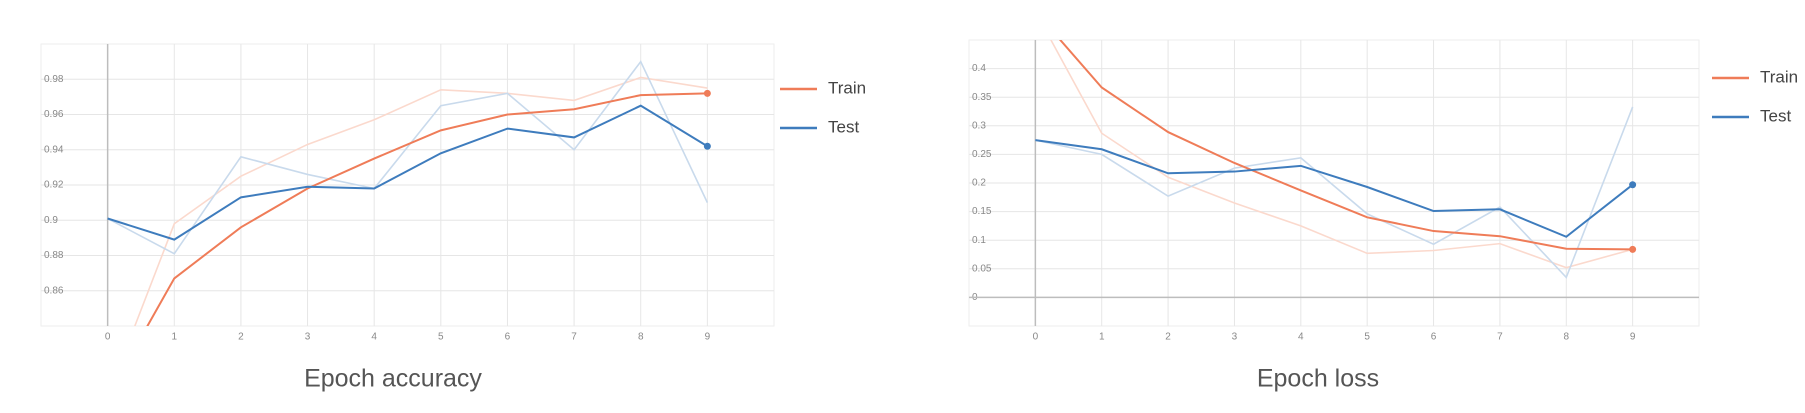  Describe the element at coordinates (54, 290) in the screenshot. I see `y-tick-label: 0.86` at that location.